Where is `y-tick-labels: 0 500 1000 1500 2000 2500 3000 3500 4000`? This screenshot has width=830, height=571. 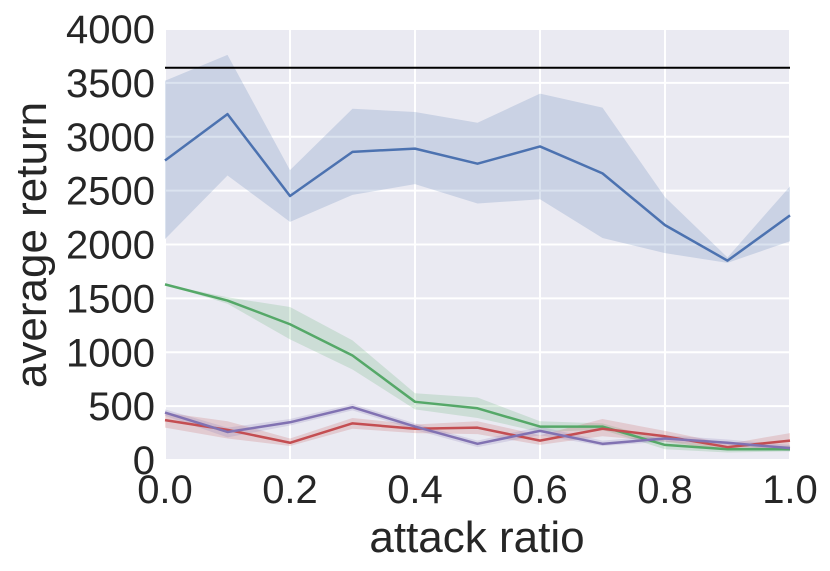
y-tick-labels: 0 500 1000 1500 2000 2500 3000 3500 4000 is located at coordinates (110, 245).